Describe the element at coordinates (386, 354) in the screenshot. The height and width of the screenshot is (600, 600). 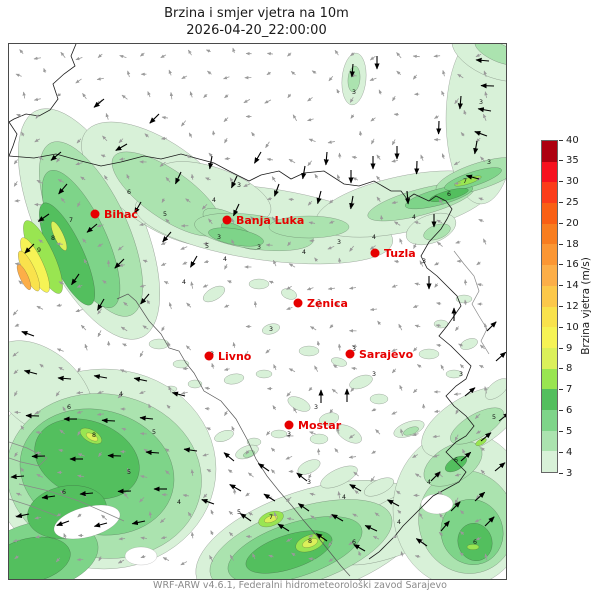
I see `city-label: Sarajevo` at that location.